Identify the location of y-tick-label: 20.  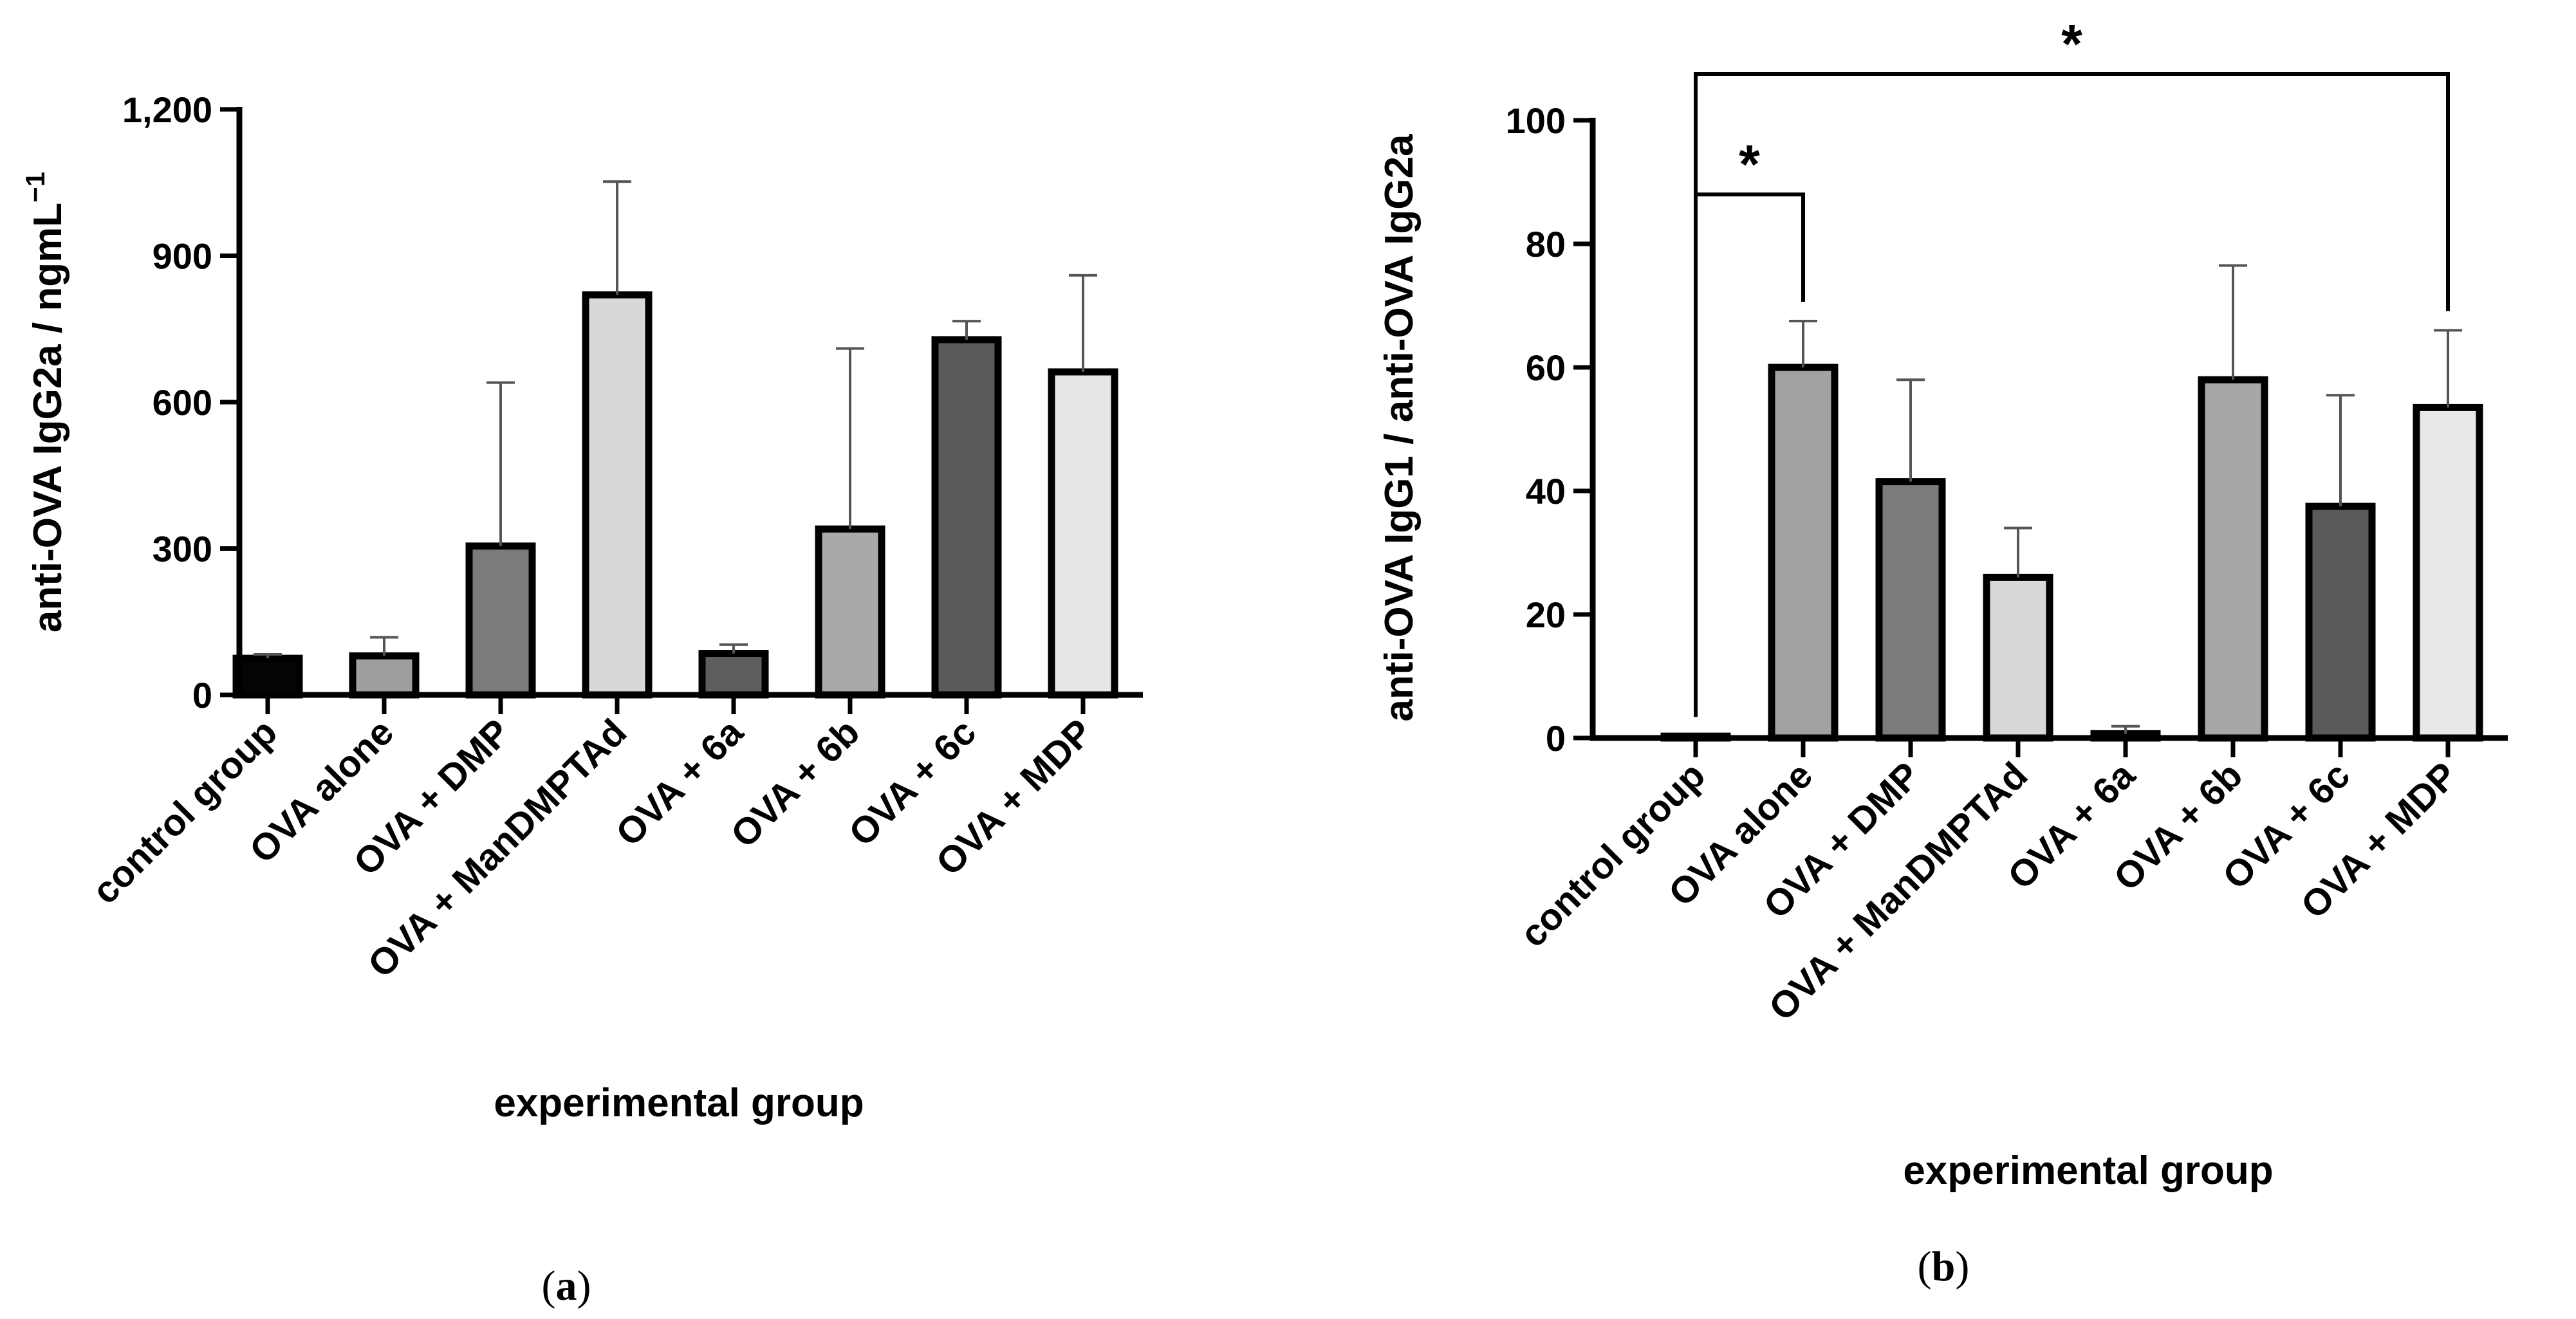
(1546, 615).